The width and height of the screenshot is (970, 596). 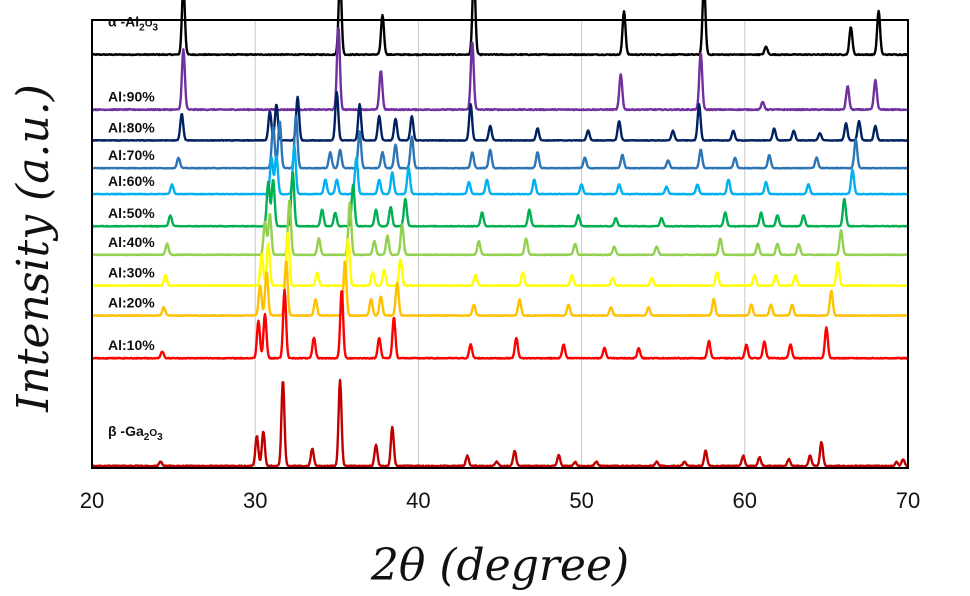 I want to click on series-label: Al:70%, so click(x=131, y=155).